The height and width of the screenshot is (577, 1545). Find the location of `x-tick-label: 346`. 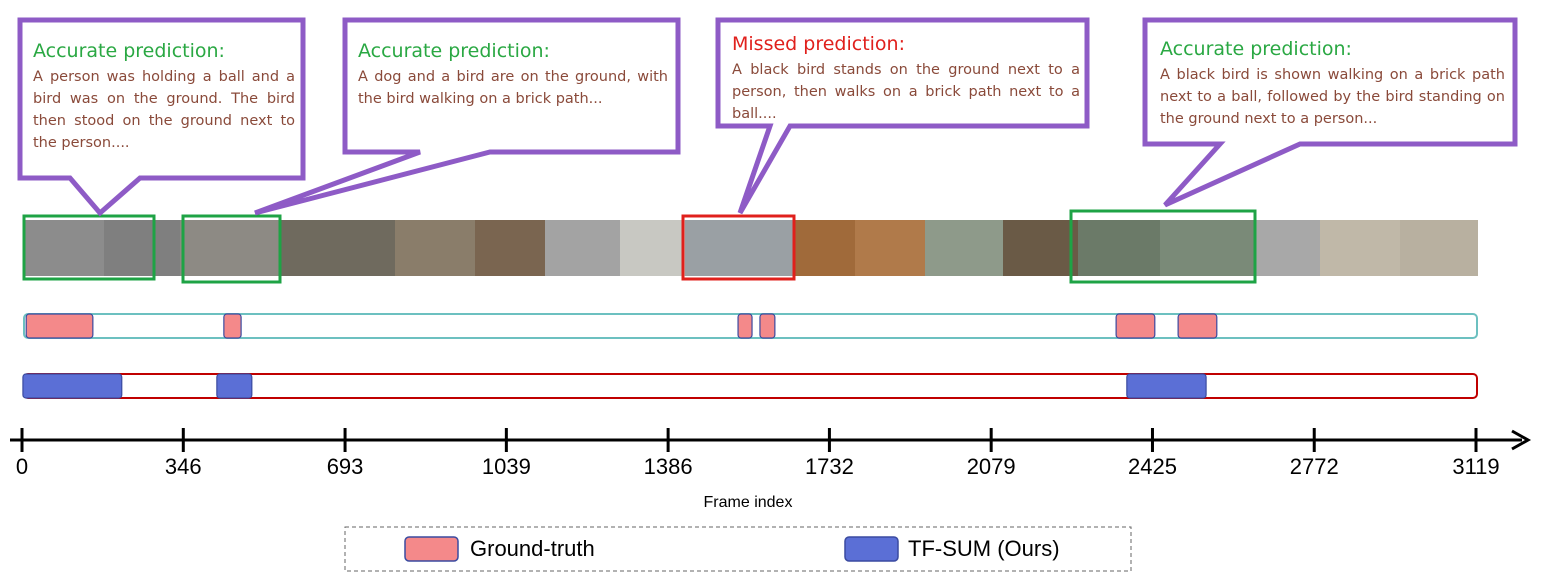

x-tick-label: 346 is located at coordinates (183, 466).